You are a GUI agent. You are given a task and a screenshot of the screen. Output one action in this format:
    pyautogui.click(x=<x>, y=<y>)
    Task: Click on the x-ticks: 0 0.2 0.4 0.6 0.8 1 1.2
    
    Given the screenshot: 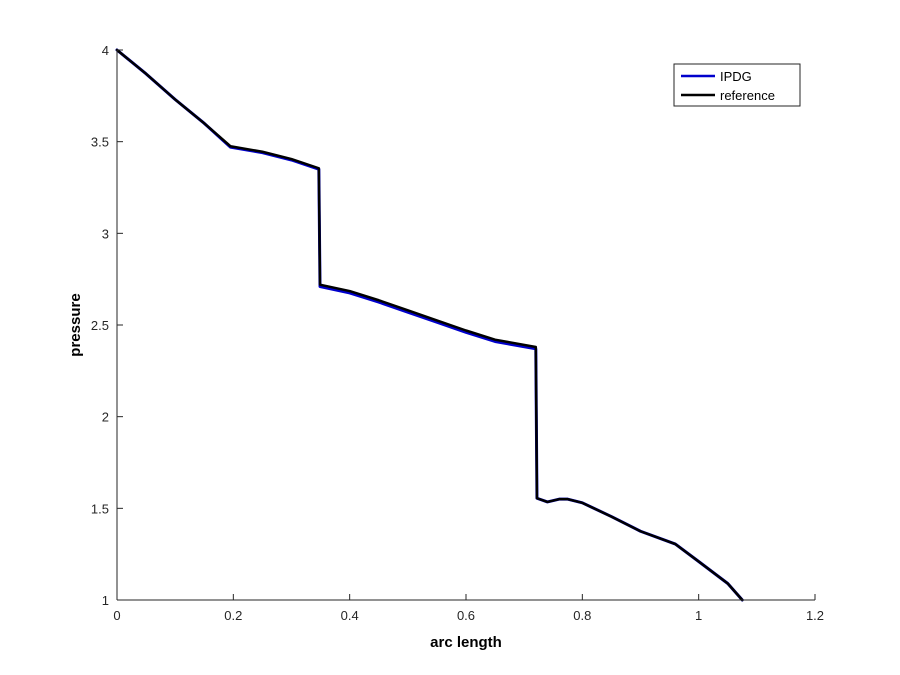 What is the action you would take?
    pyautogui.click(x=468, y=608)
    